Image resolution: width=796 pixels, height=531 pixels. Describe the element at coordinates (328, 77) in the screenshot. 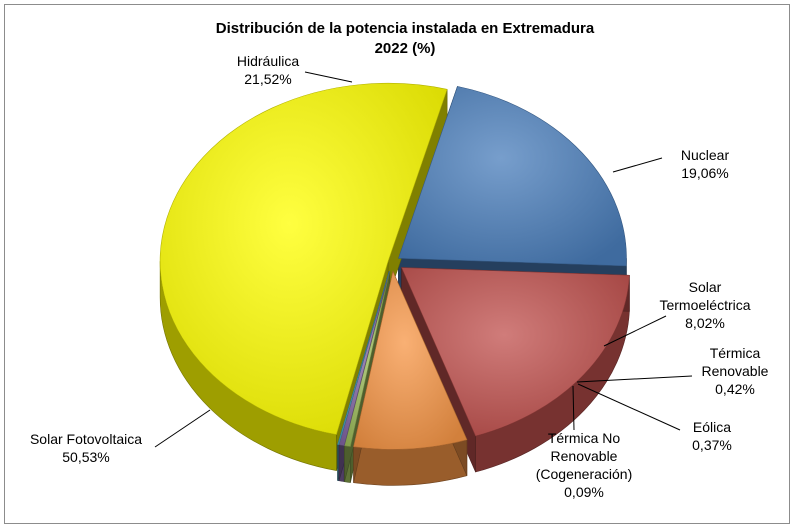

I see `leader-line-hidraulica` at that location.